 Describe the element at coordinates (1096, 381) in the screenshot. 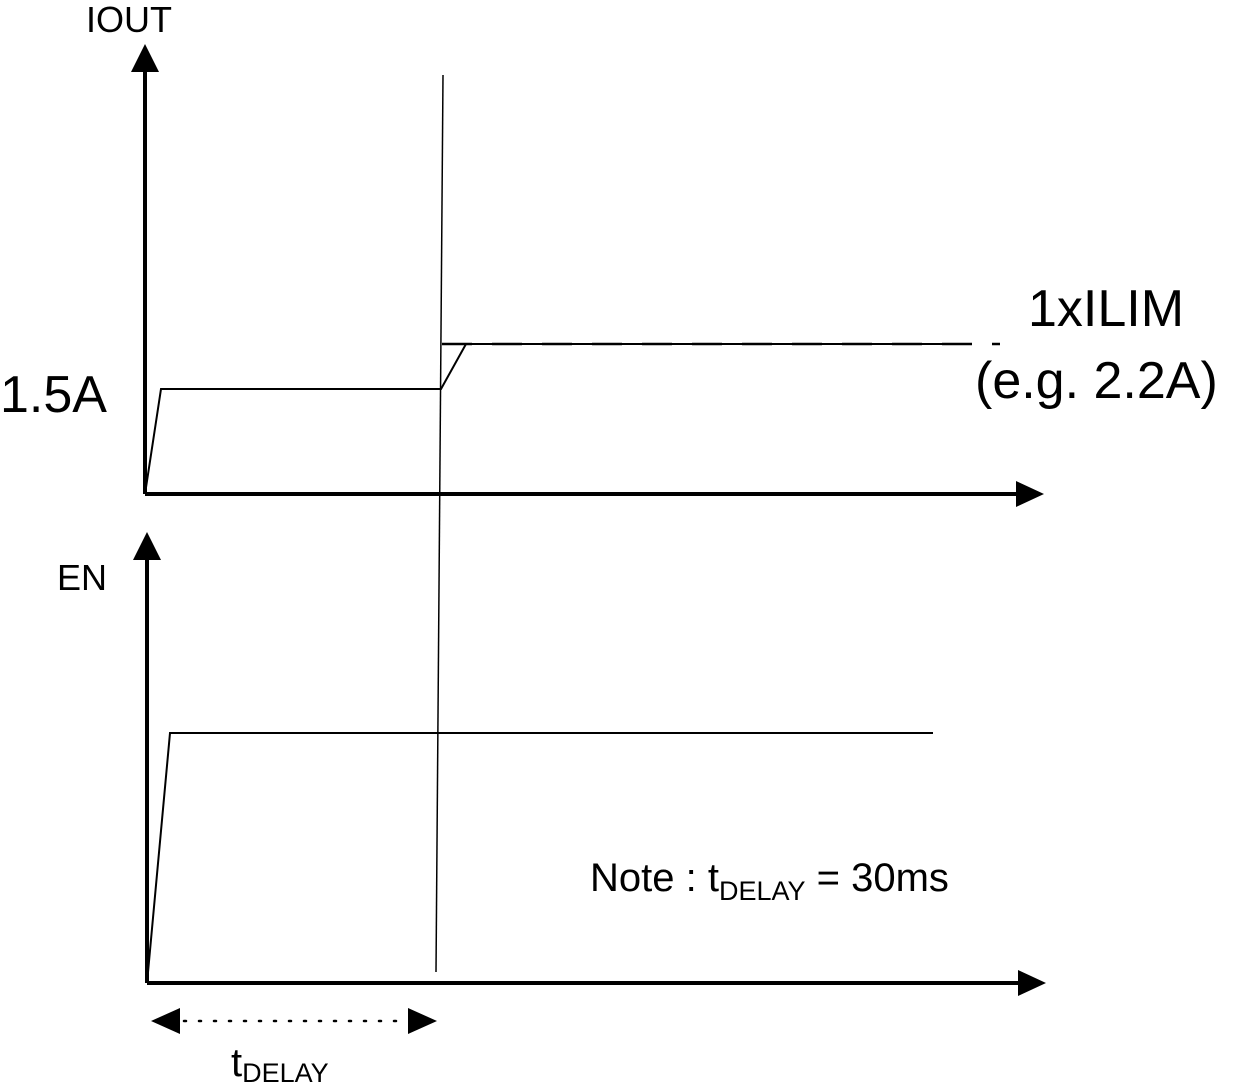

I see `ilim-example-label: (e.g. 2.2A)` at that location.